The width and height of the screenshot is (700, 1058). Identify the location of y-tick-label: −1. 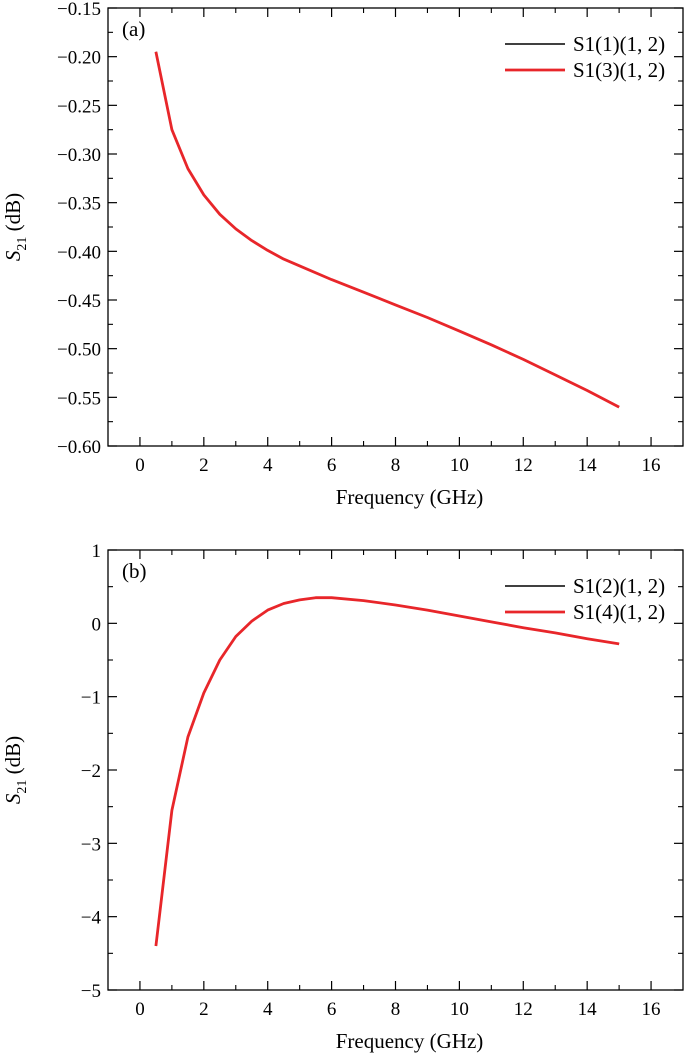
(91, 698).